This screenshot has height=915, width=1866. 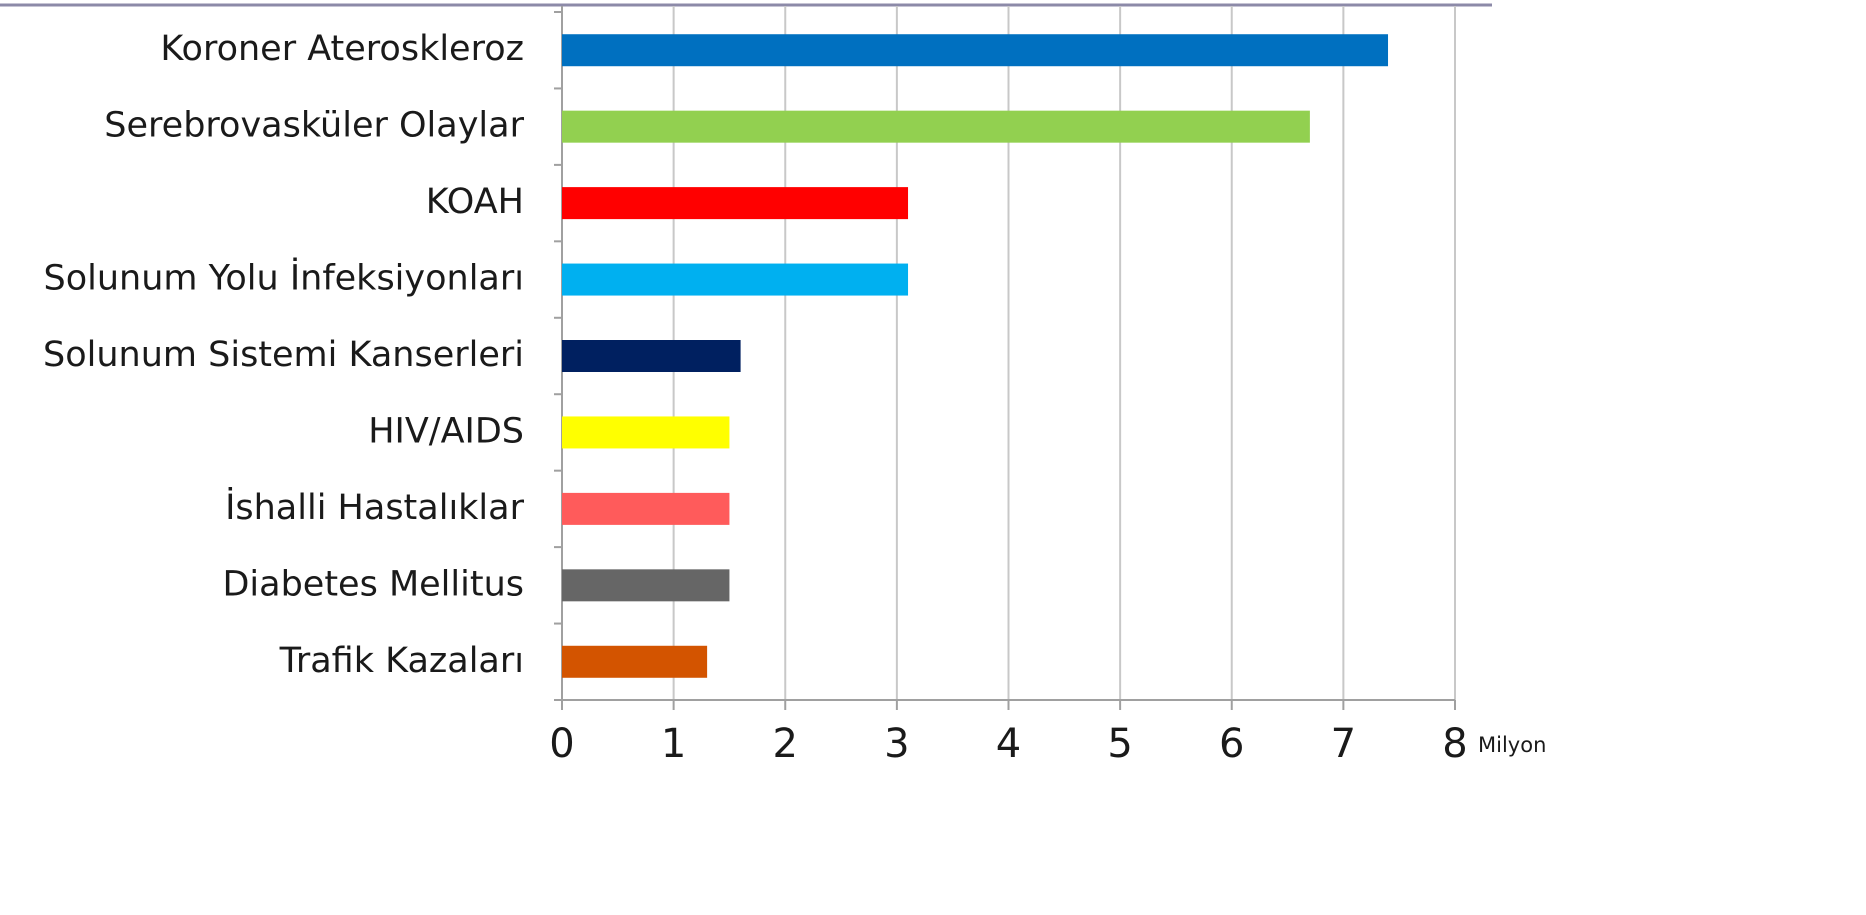 What do you see at coordinates (475, 202) in the screenshot?
I see `y-tick-label: KOAH` at bounding box center [475, 202].